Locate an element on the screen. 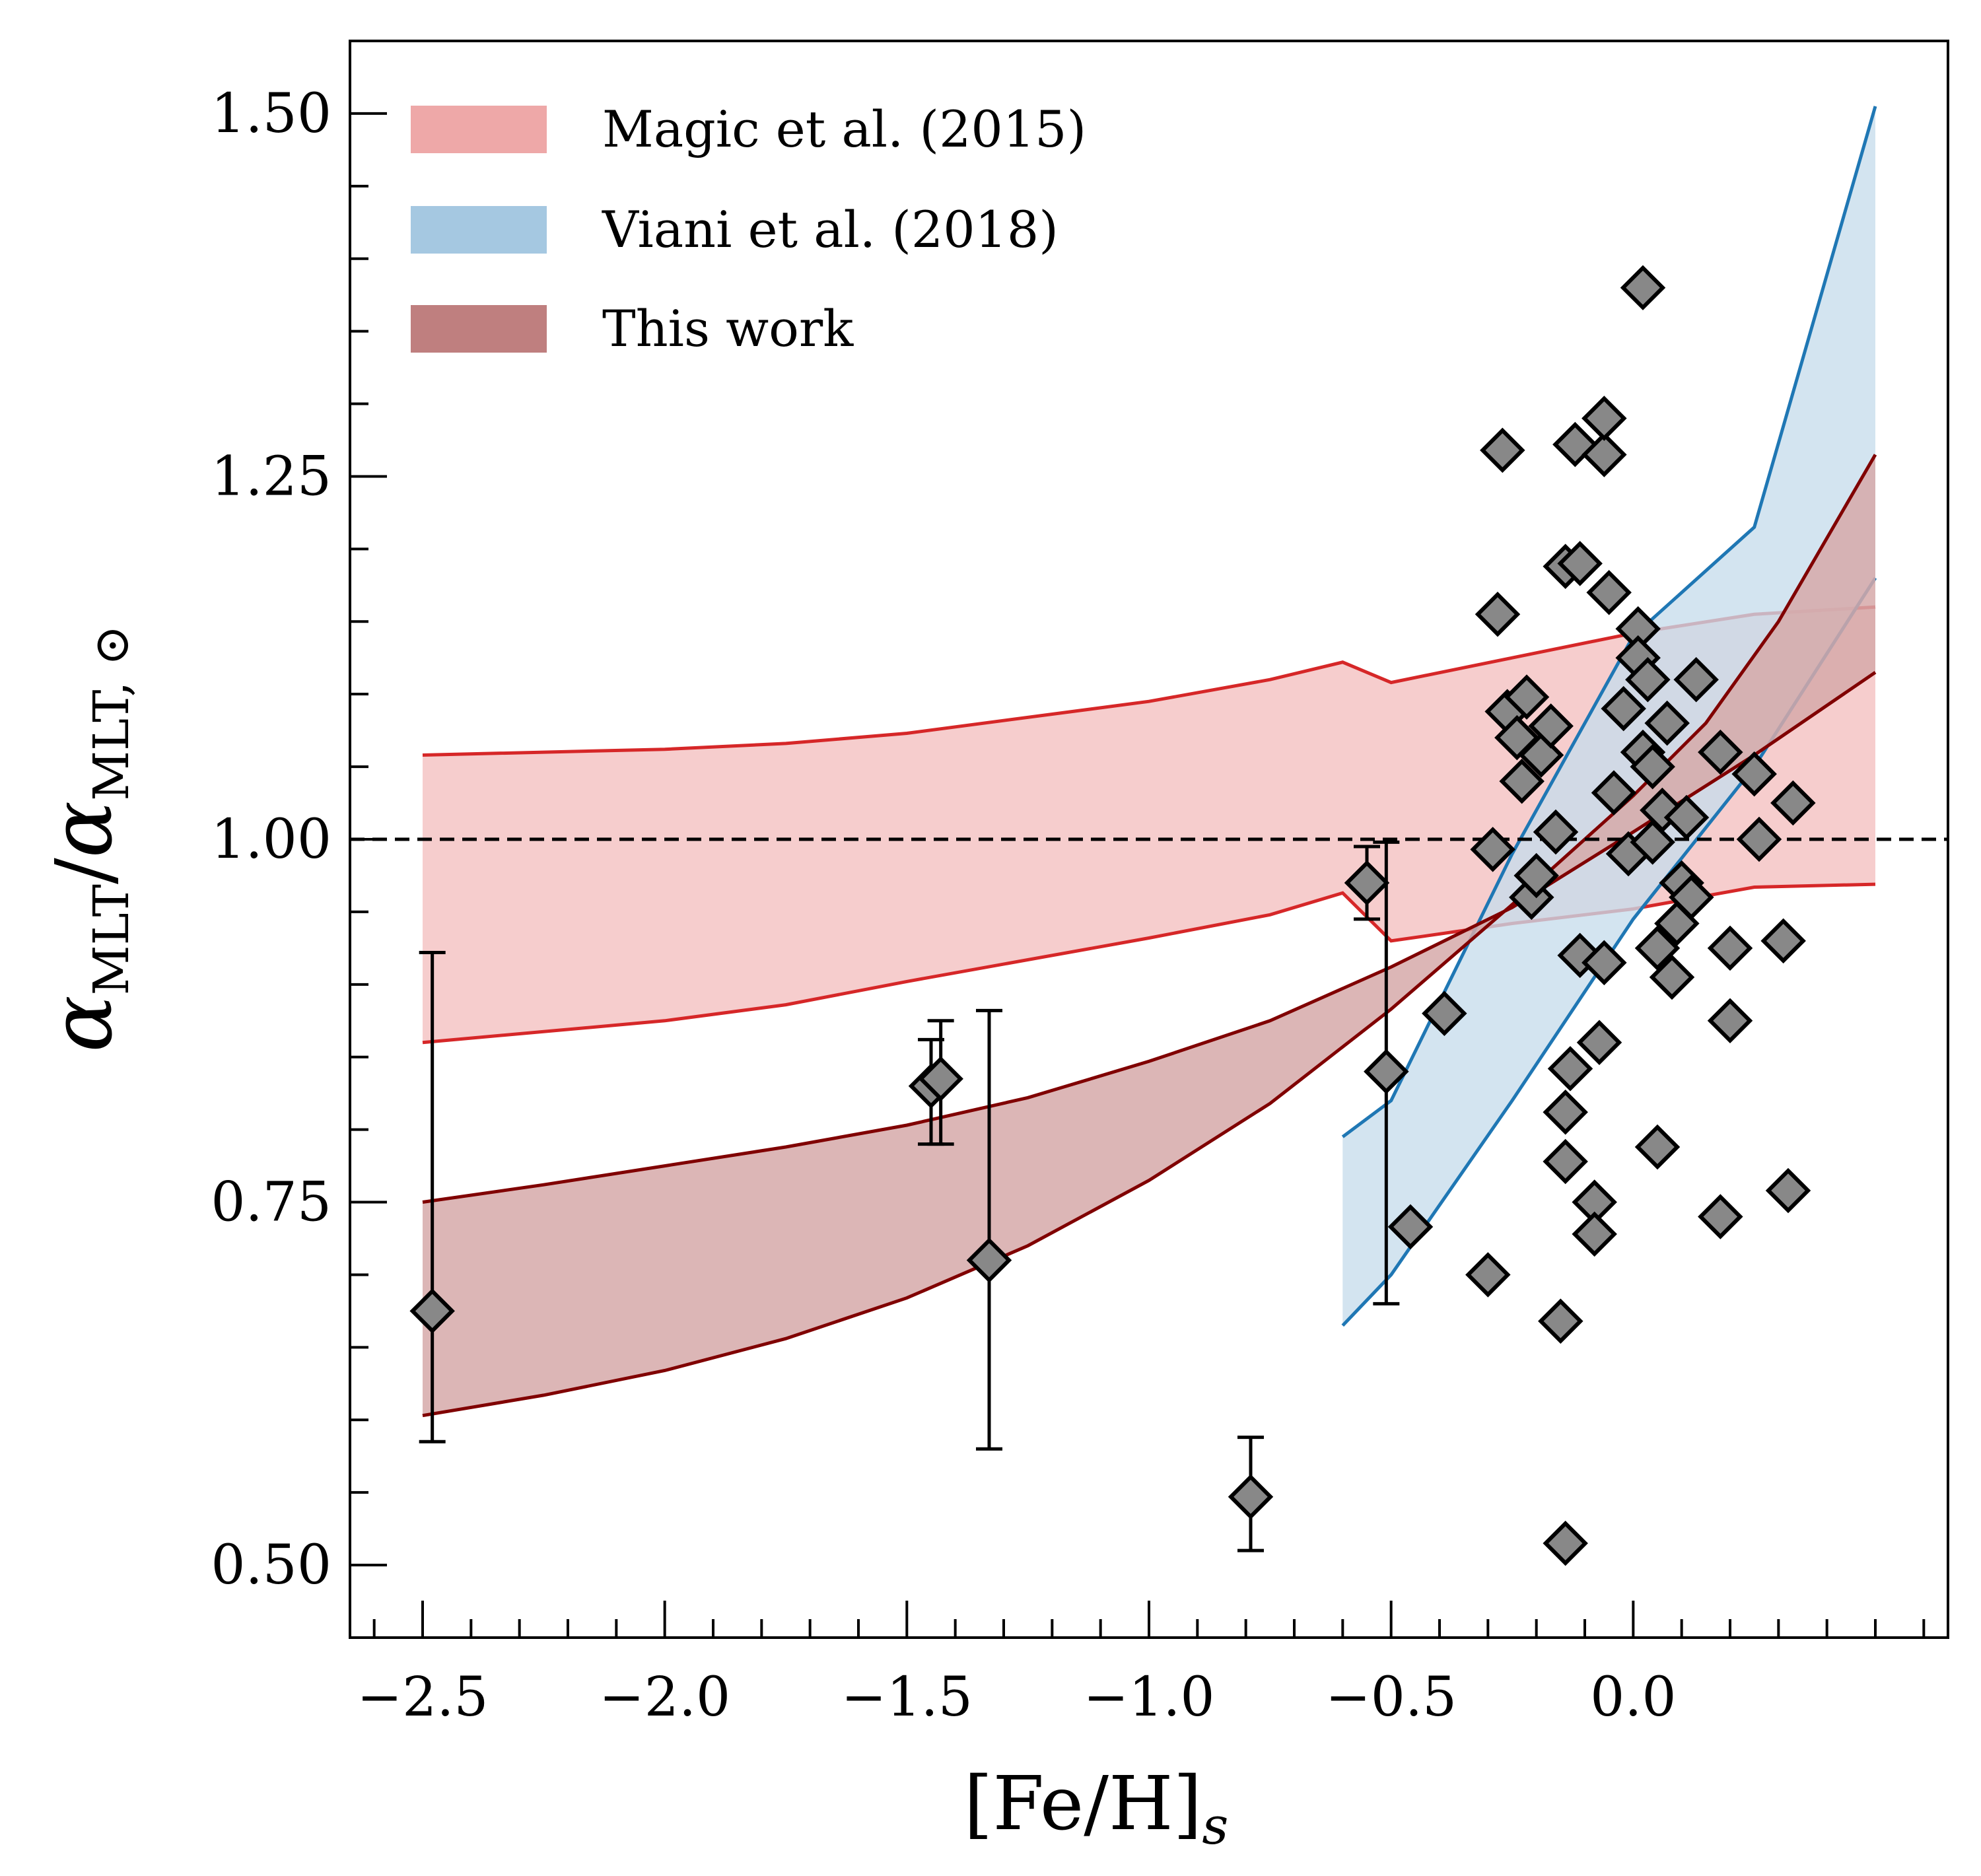 This screenshot has height=1876, width=1981. y-tick-label-2: 1.00 is located at coordinates (271, 839).